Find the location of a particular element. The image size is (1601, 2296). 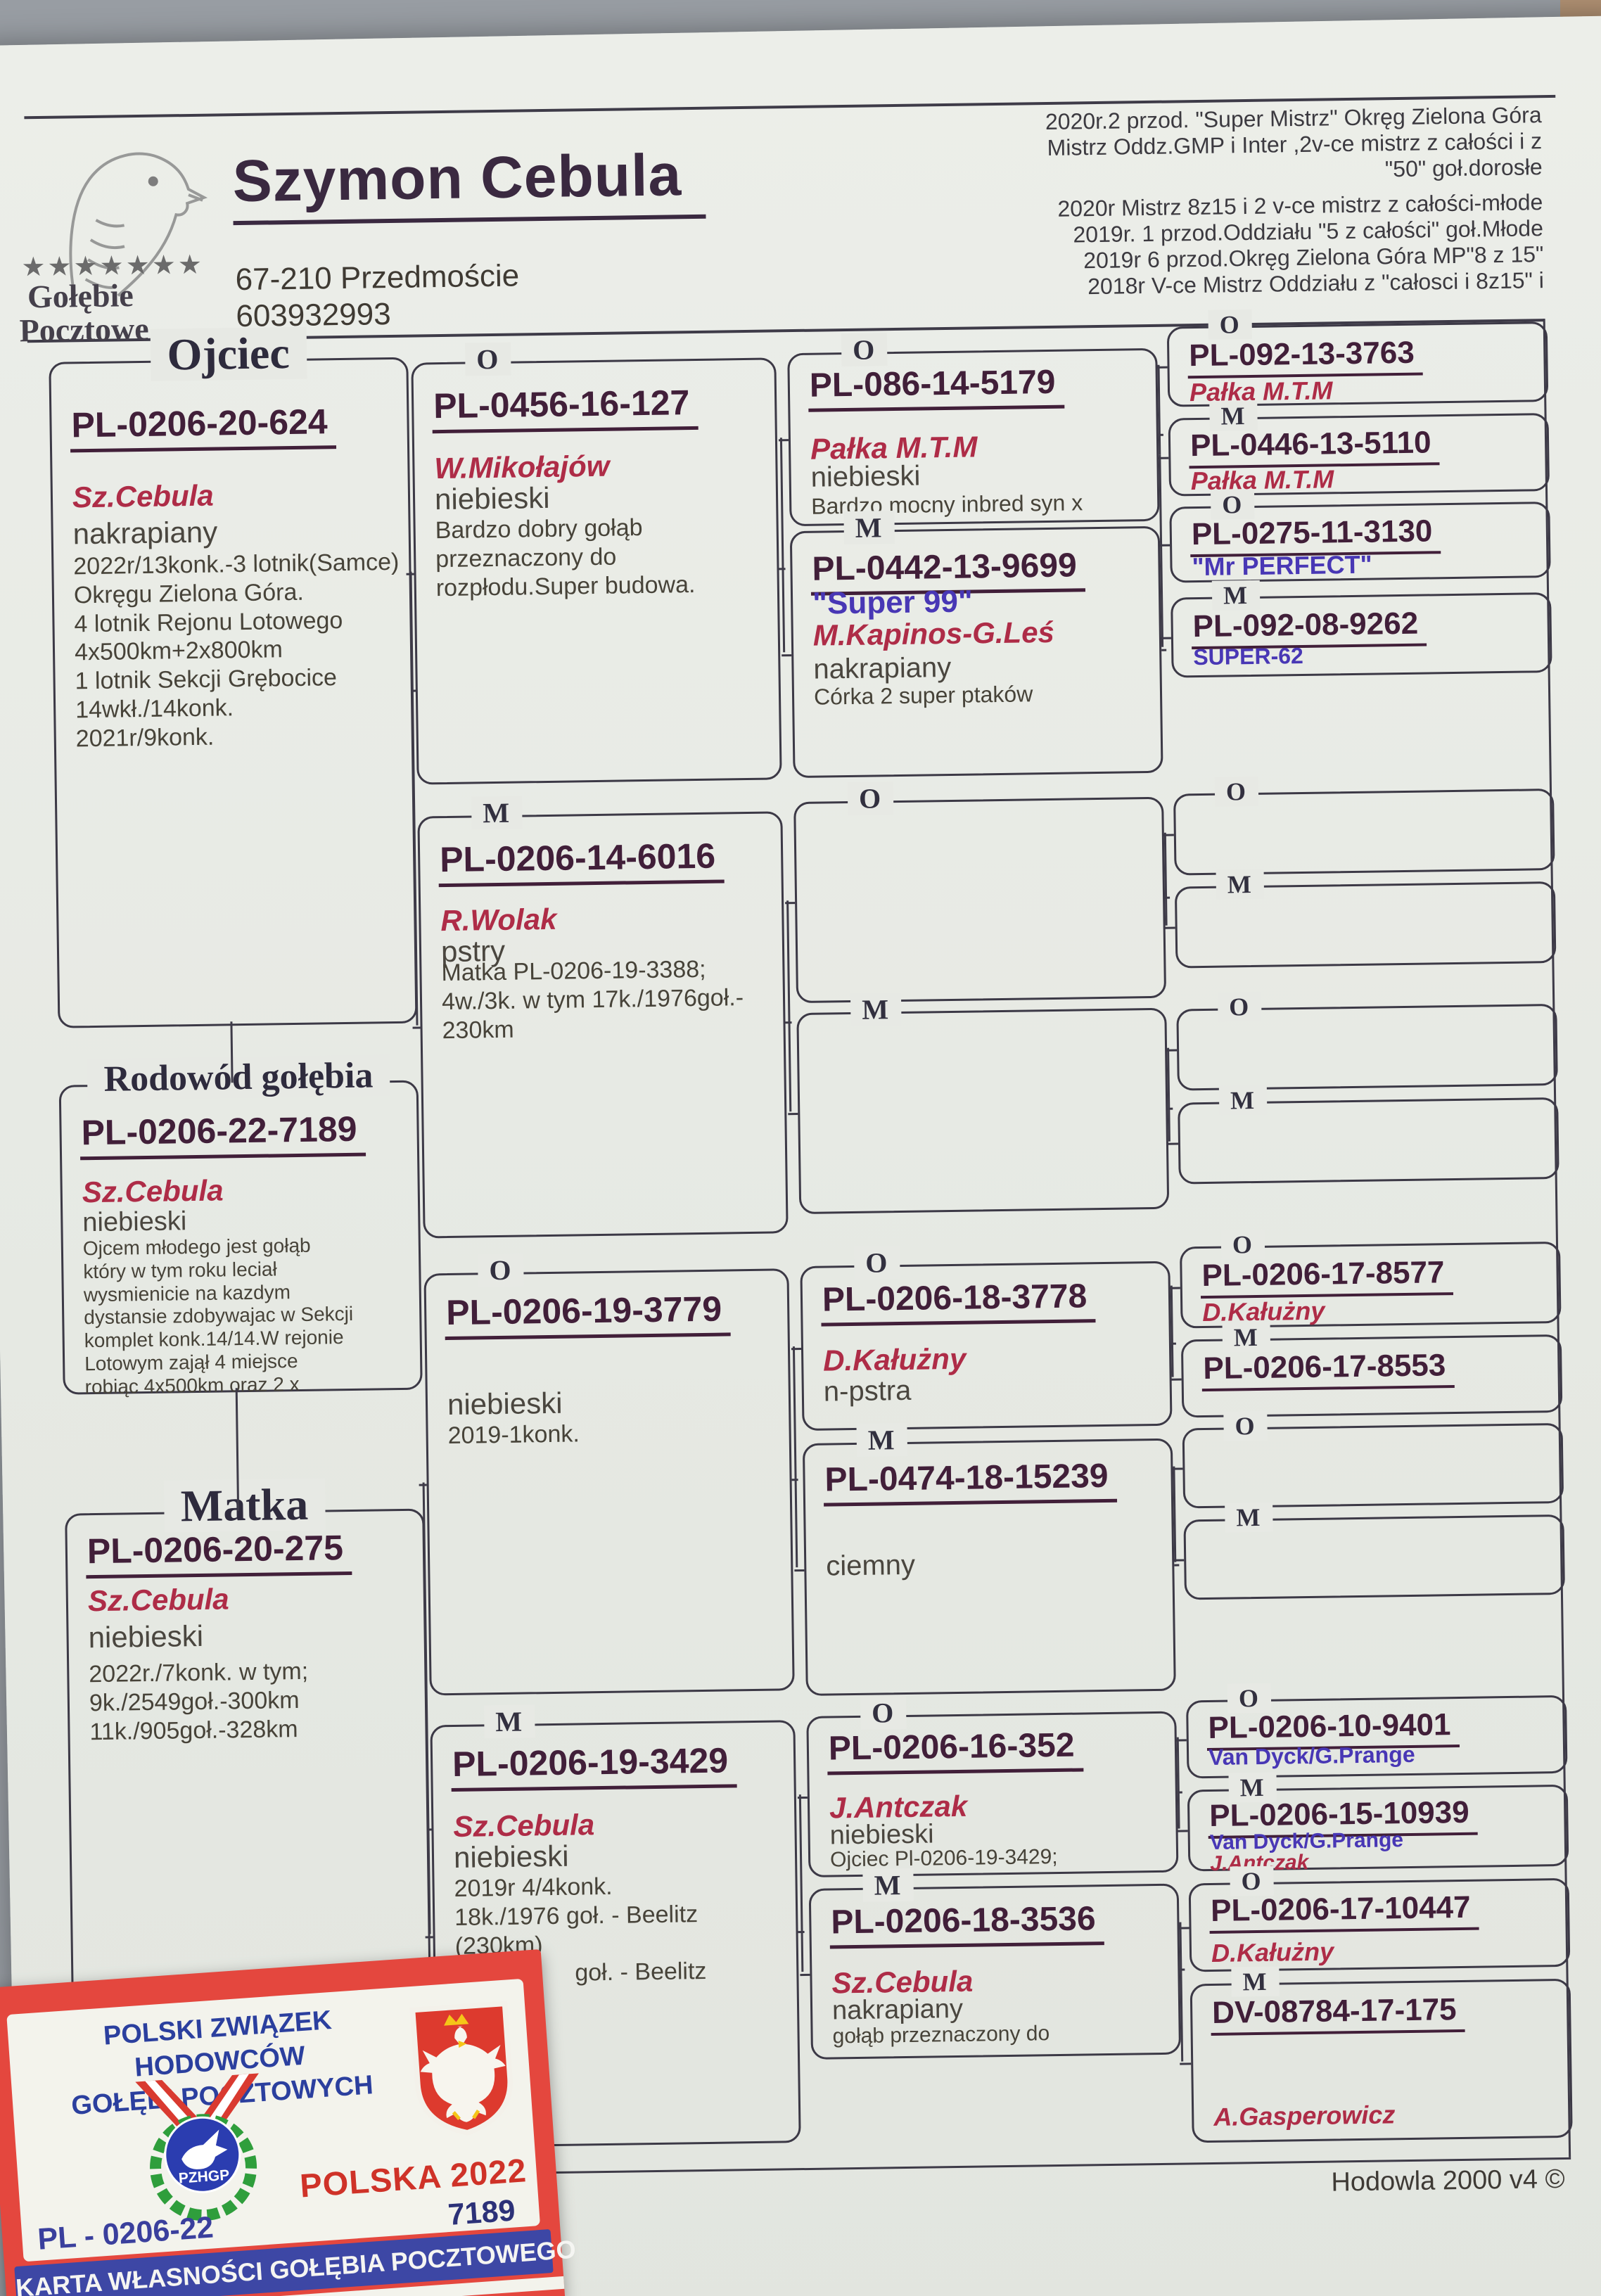

pedigree-box-gen4-9: O PL-0206-17-8577 D.Kałużny is located at coordinates (1371, 1279).